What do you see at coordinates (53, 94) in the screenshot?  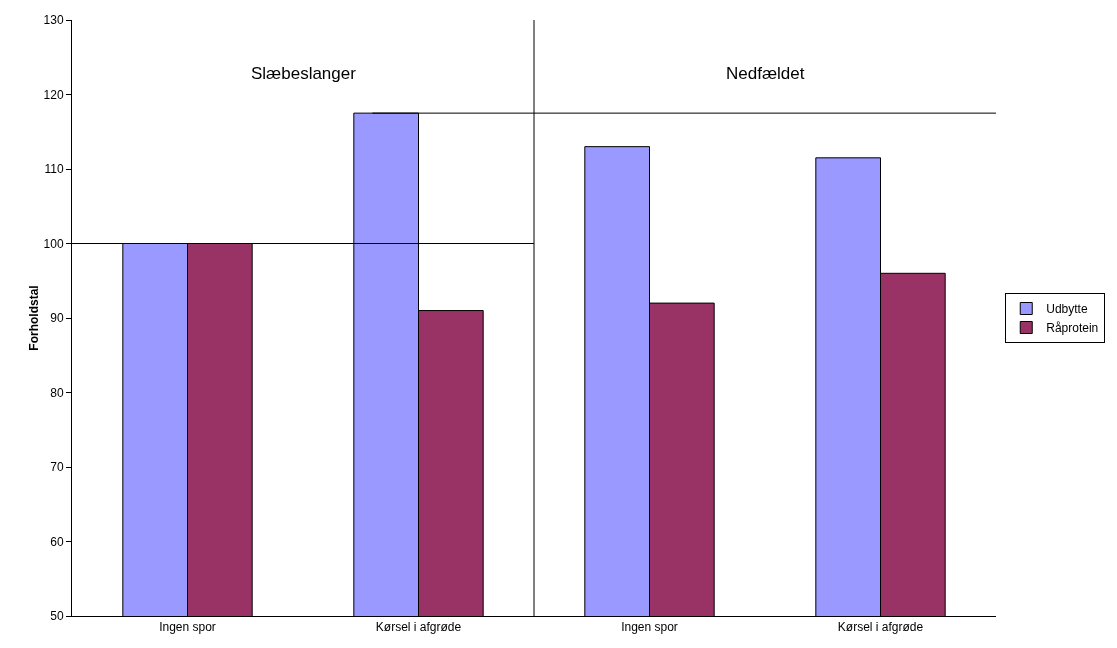 I see `y-tick-label: 120` at bounding box center [53, 94].